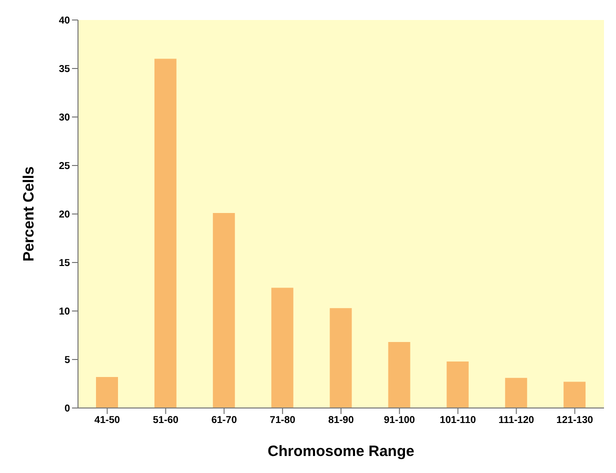 The image size is (616, 473). I want to click on y-tick-label: 40, so click(64, 21).